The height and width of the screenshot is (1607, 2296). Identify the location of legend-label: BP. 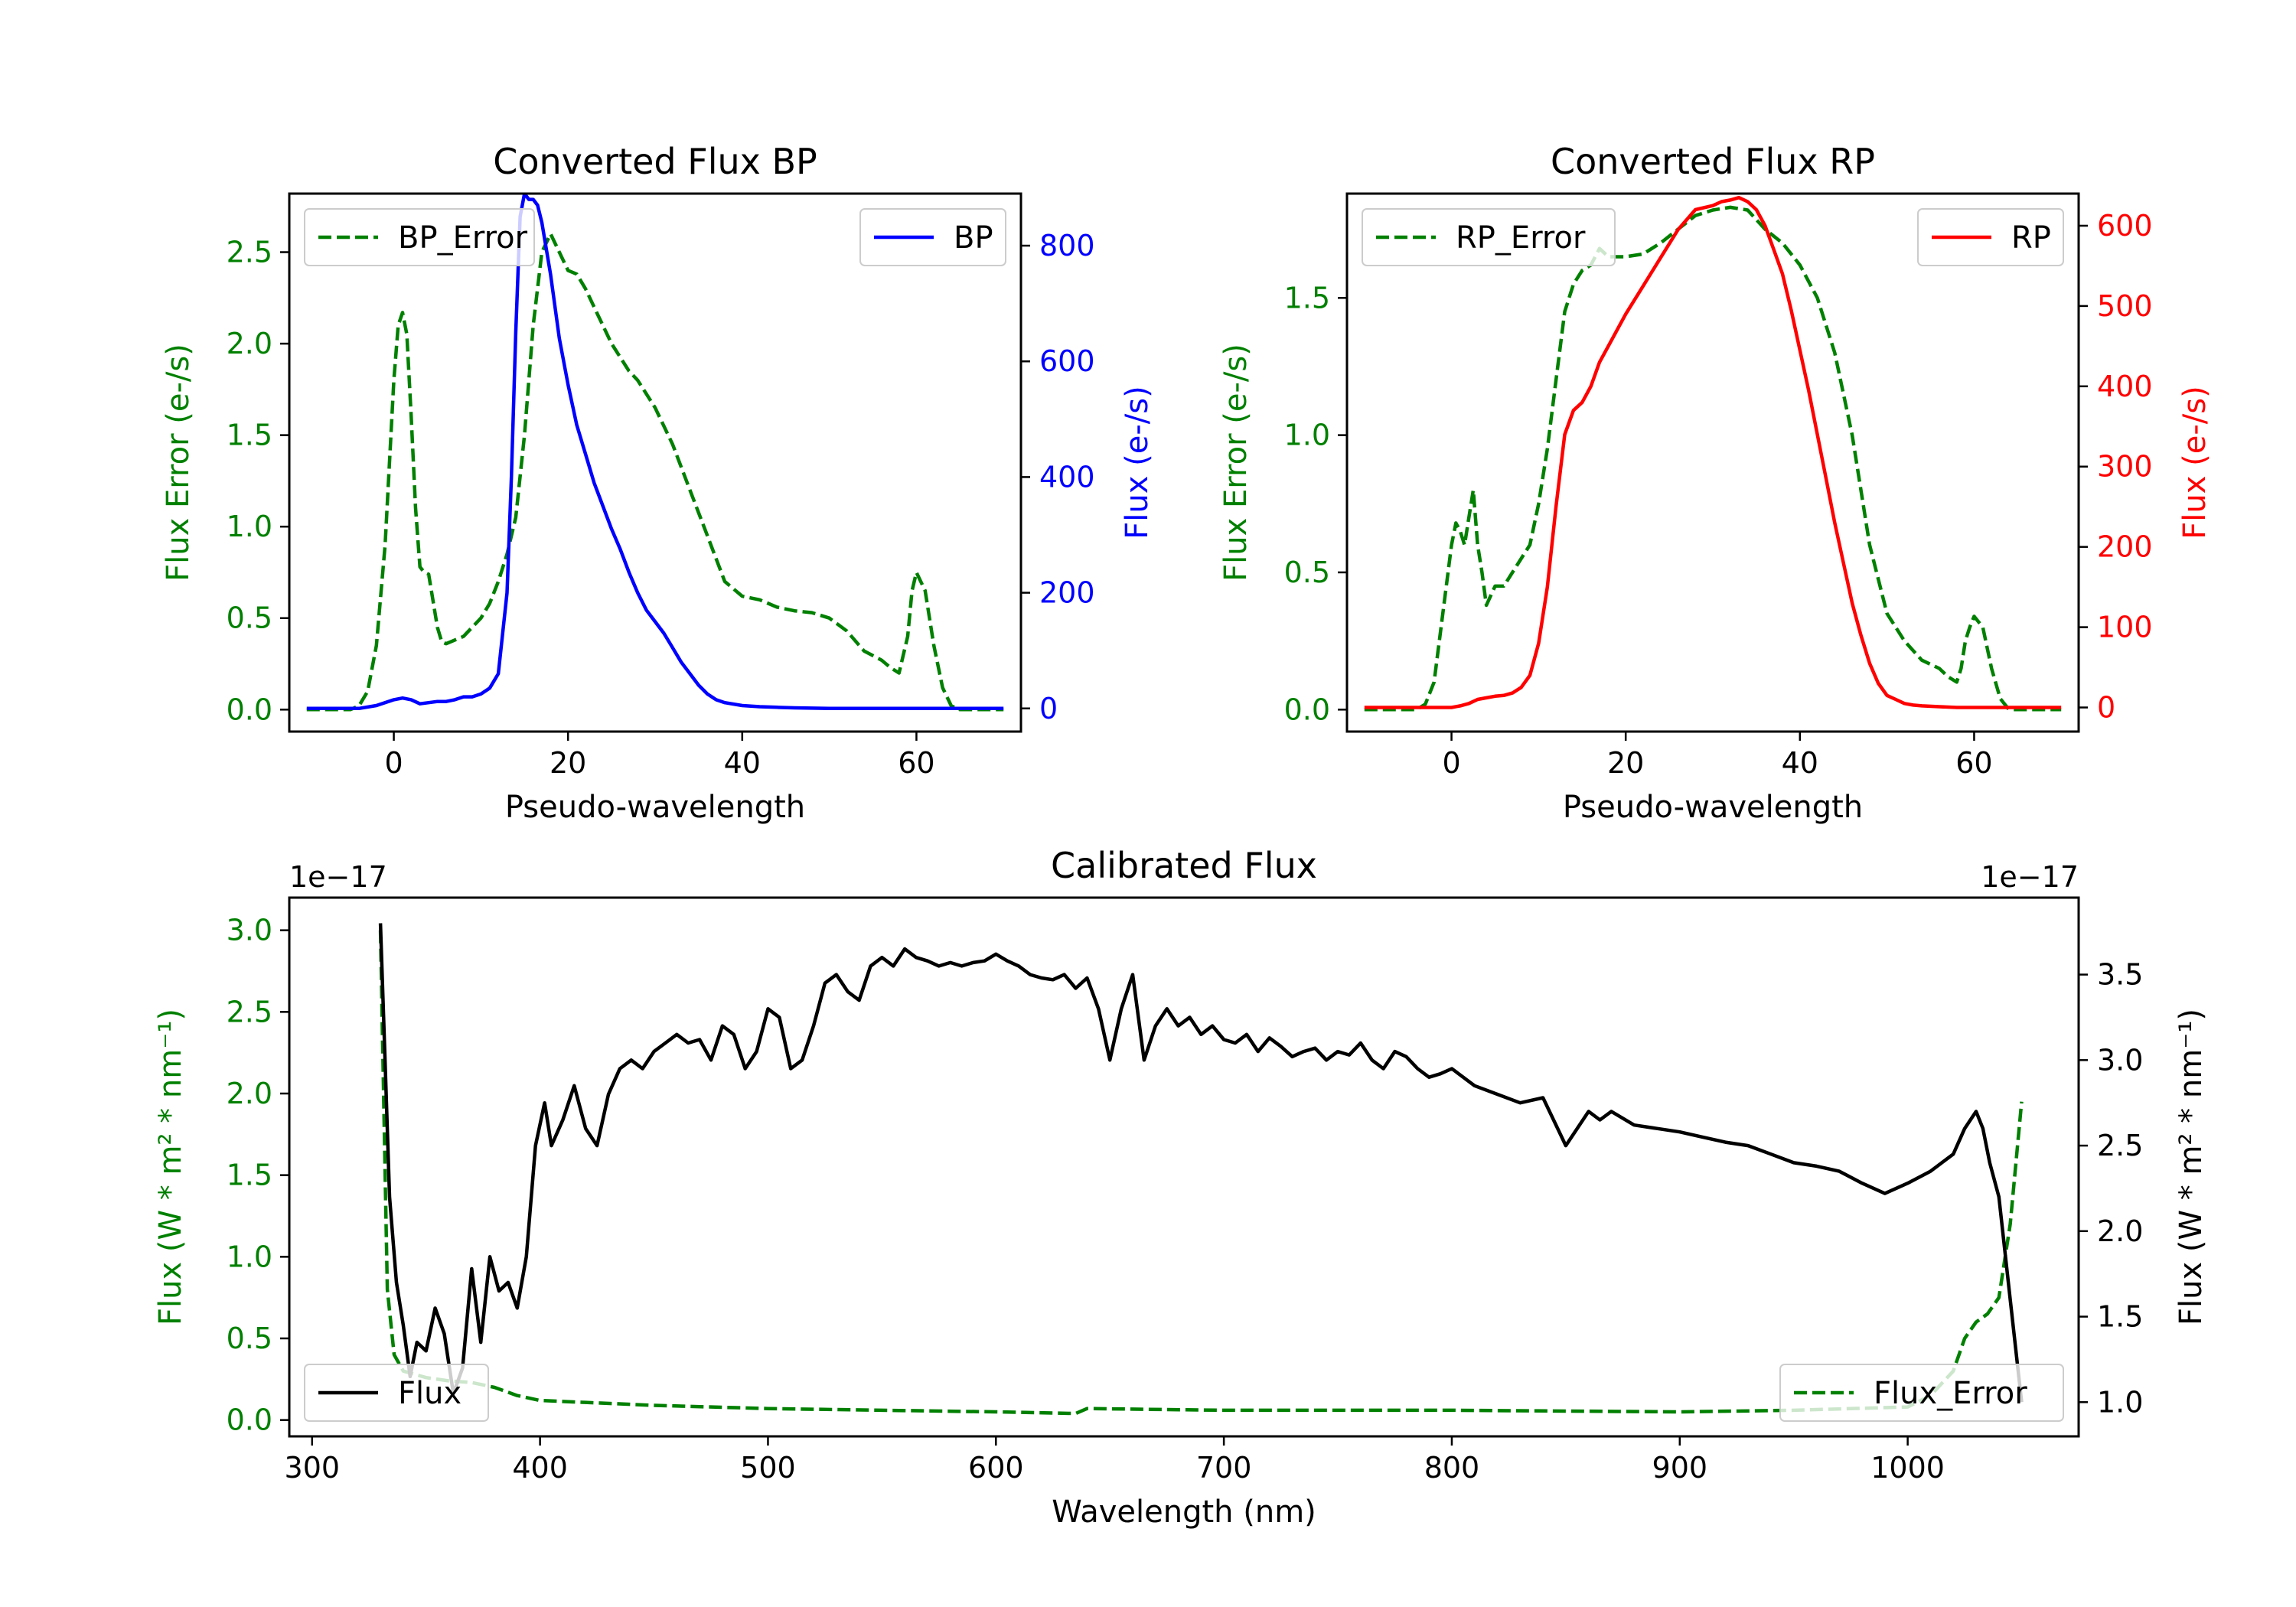
(973, 238).